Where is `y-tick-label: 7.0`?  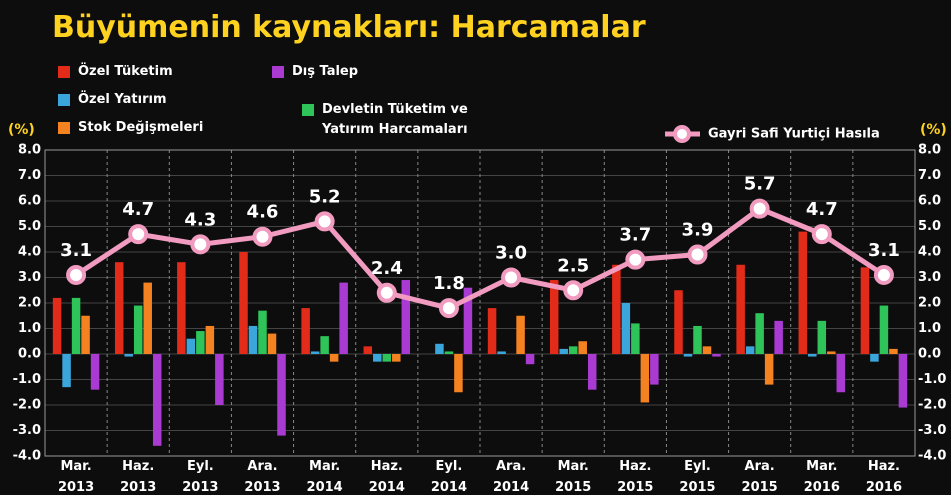 y-tick-label: 7.0 is located at coordinates (29, 175).